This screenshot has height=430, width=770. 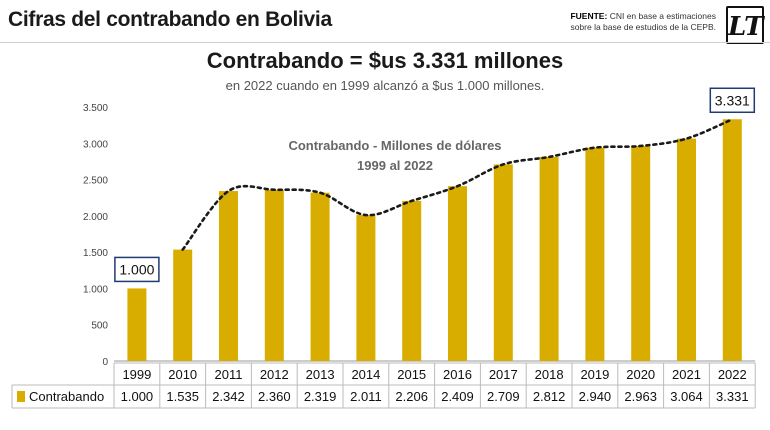 I want to click on x-tick-label: 2020, so click(x=640, y=374).